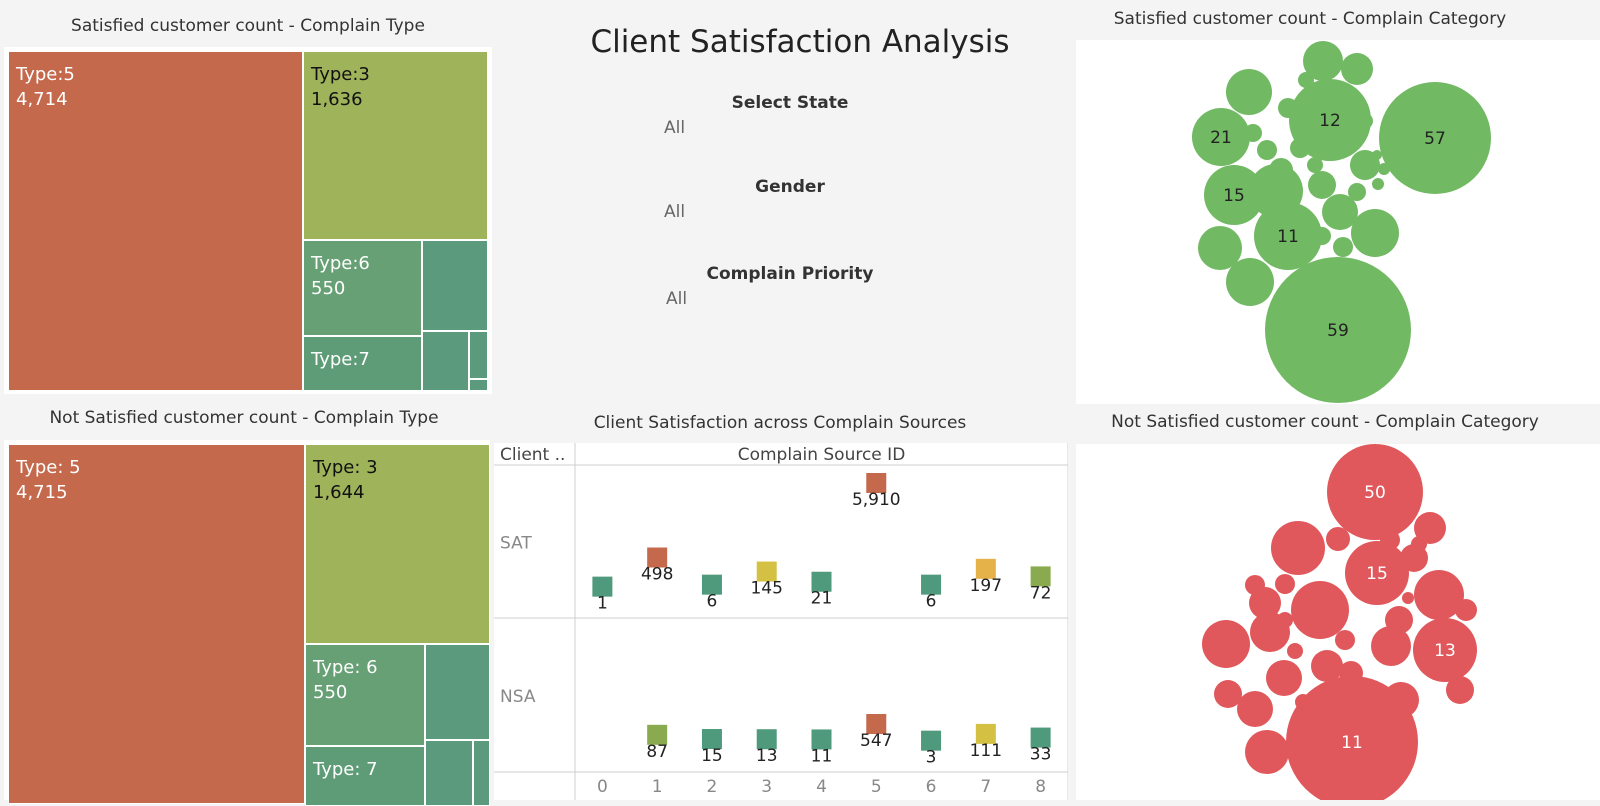 The image size is (1600, 806). Describe the element at coordinates (822, 455) in the screenshot. I see `column-header: Complain Source ID` at that location.